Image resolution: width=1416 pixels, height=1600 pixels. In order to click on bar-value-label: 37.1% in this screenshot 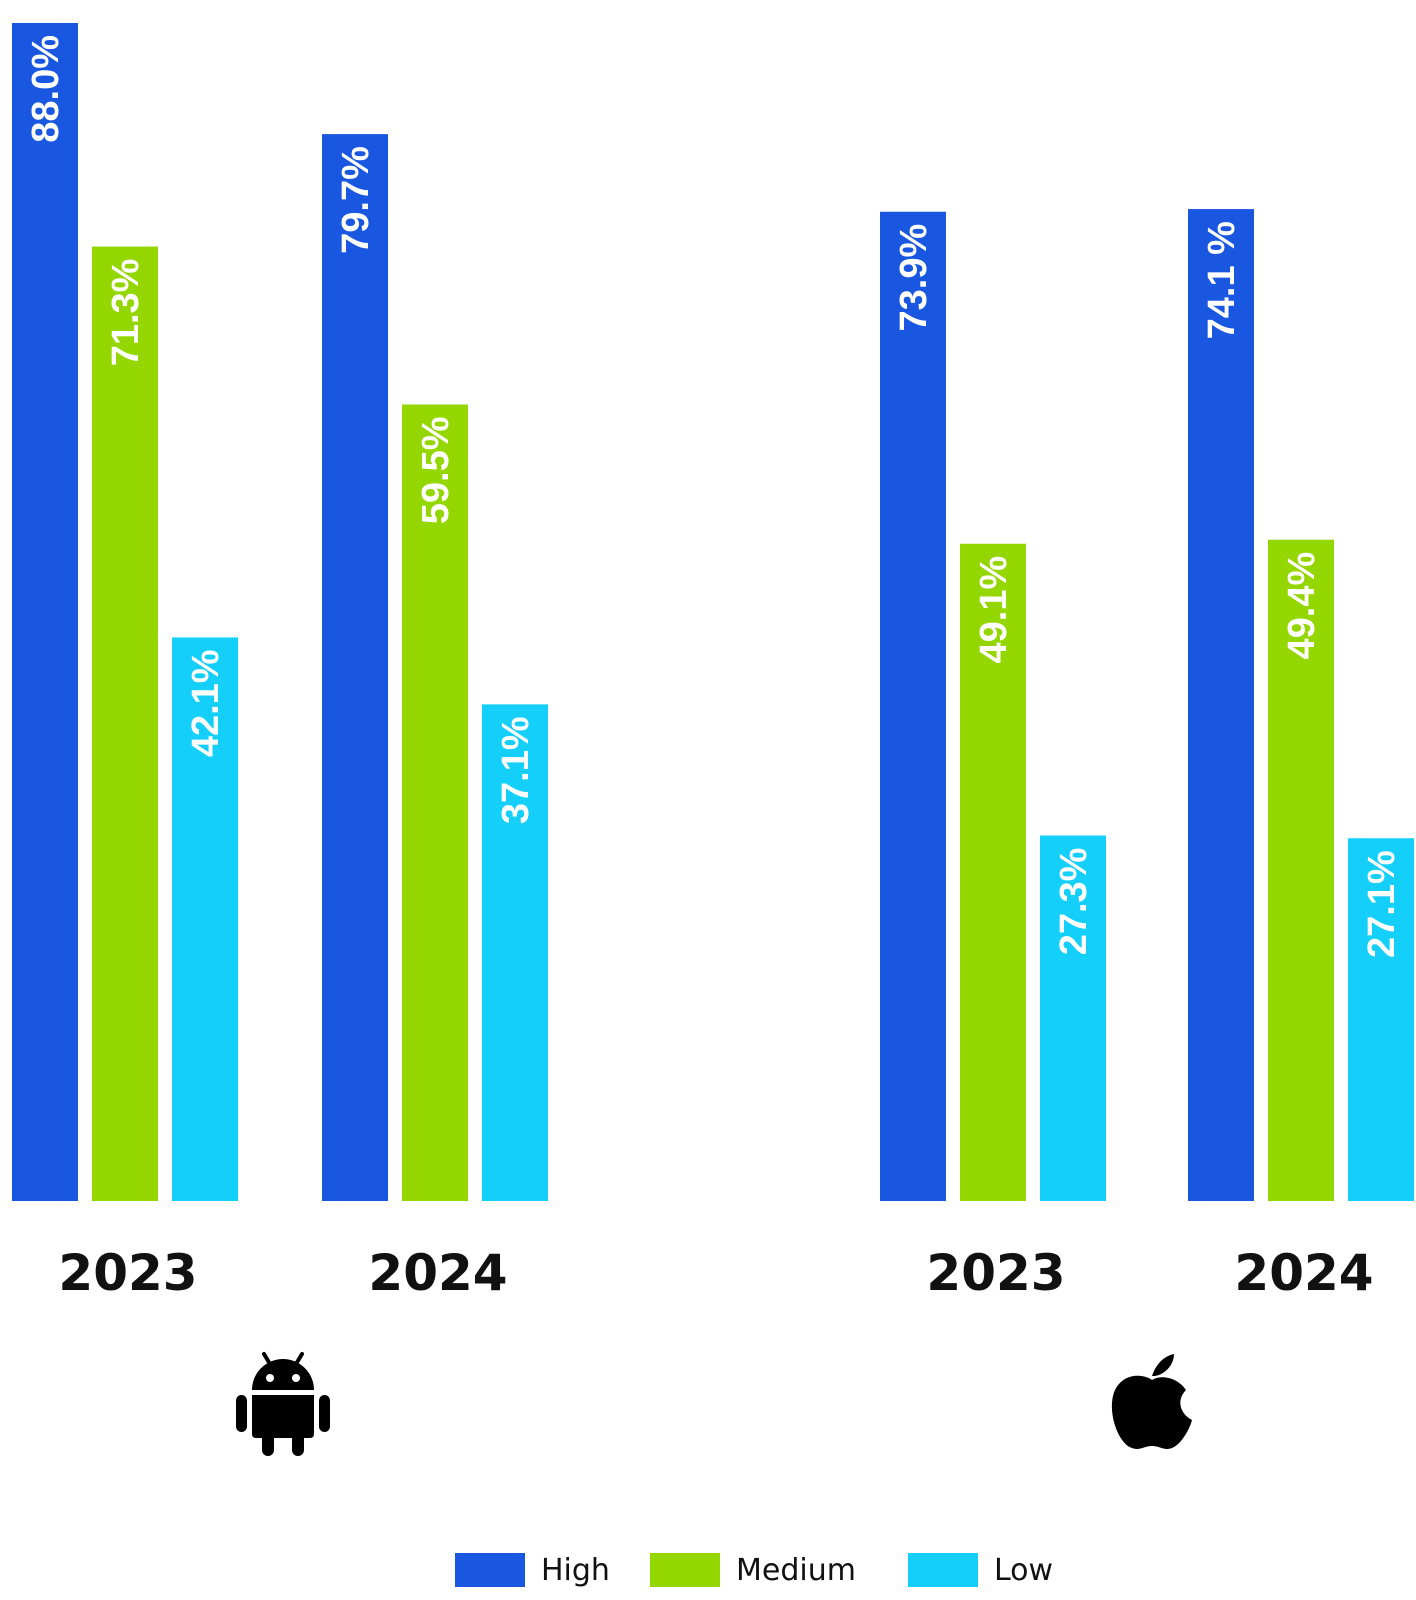, I will do `click(516, 770)`.